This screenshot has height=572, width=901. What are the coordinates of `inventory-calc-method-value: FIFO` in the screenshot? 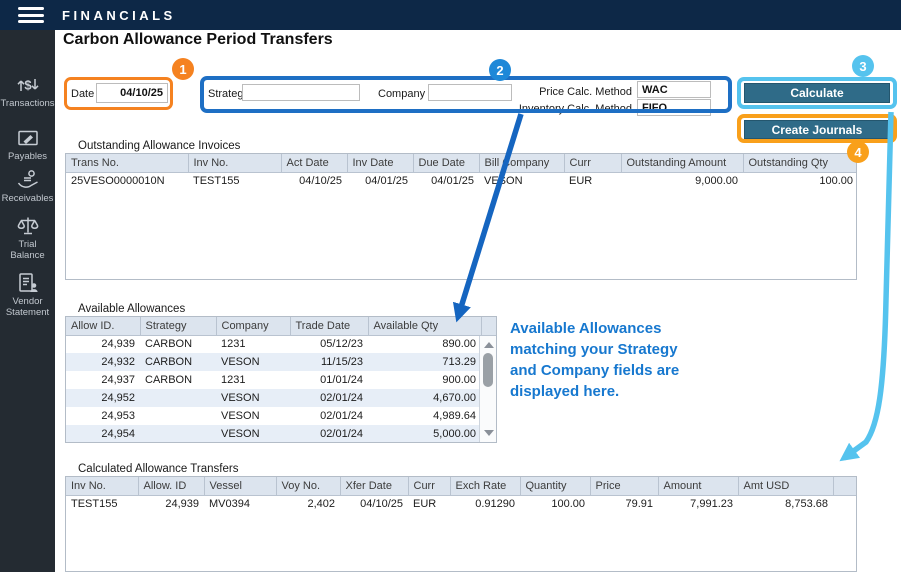 It's located at (674, 107).